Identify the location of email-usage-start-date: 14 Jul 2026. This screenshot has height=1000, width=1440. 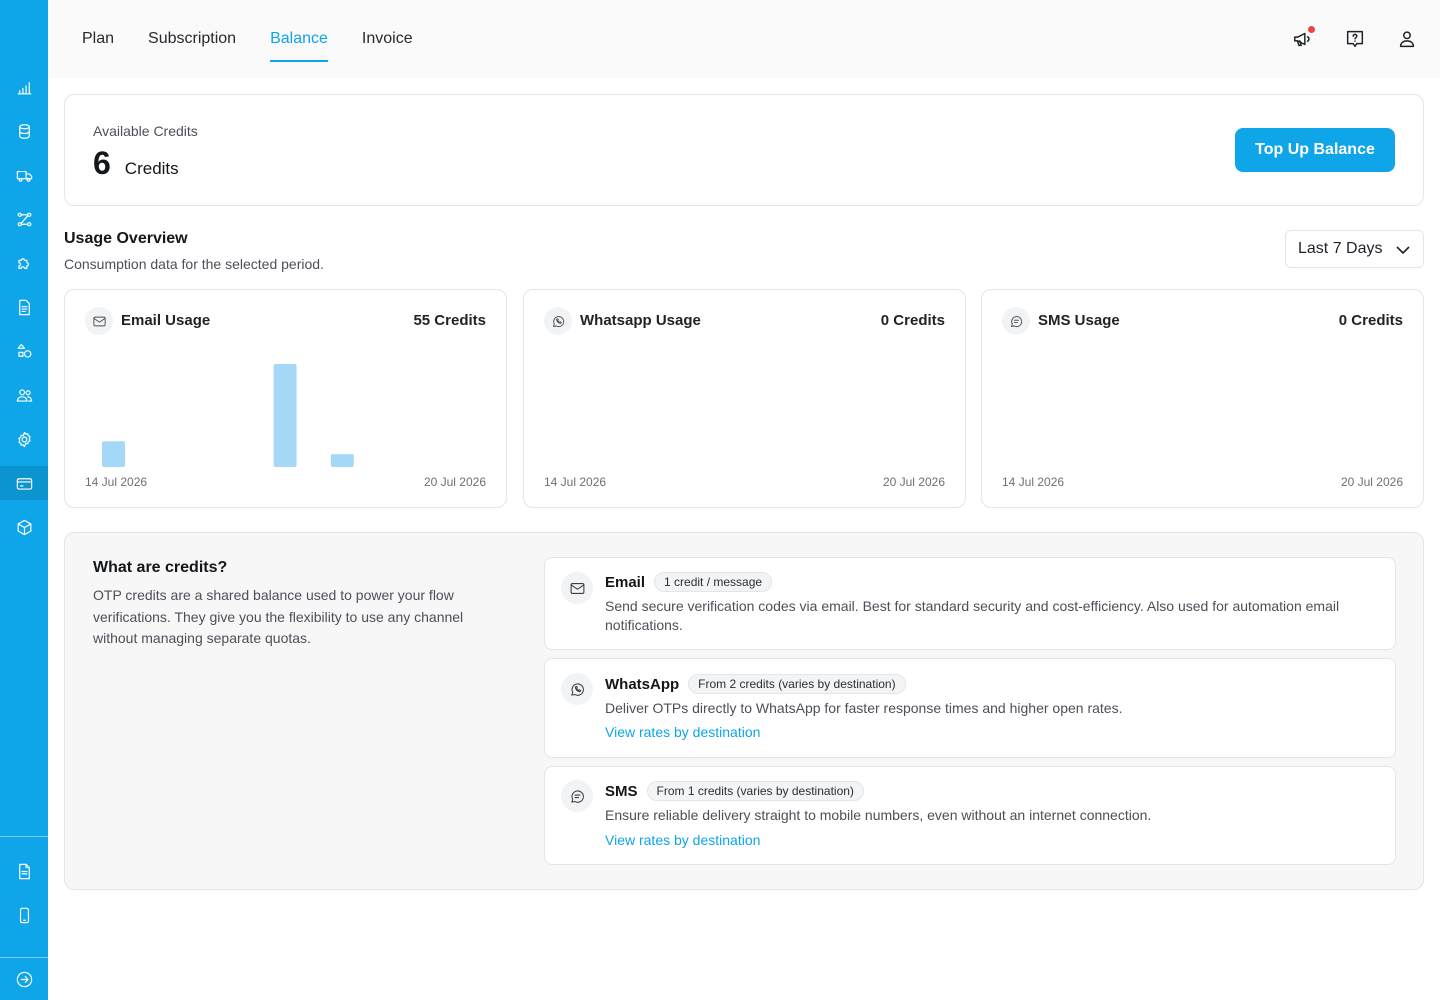
(116, 482).